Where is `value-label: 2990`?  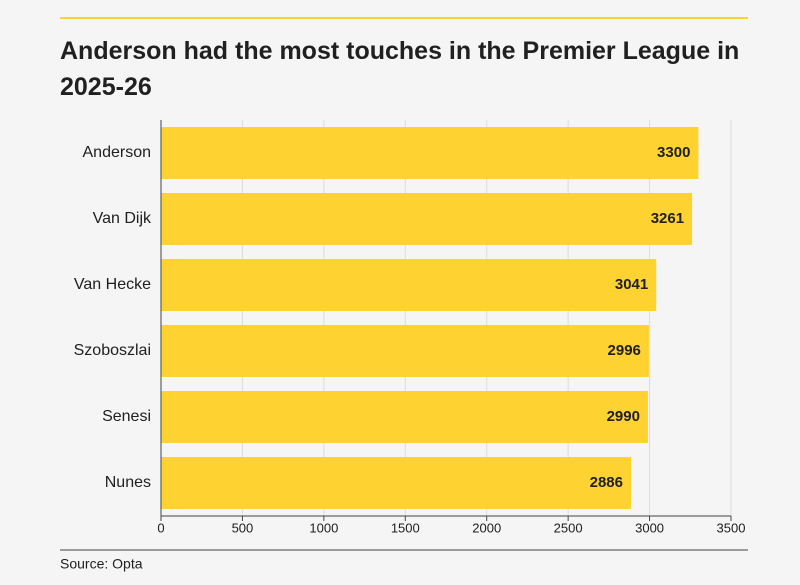 value-label: 2990 is located at coordinates (623, 416).